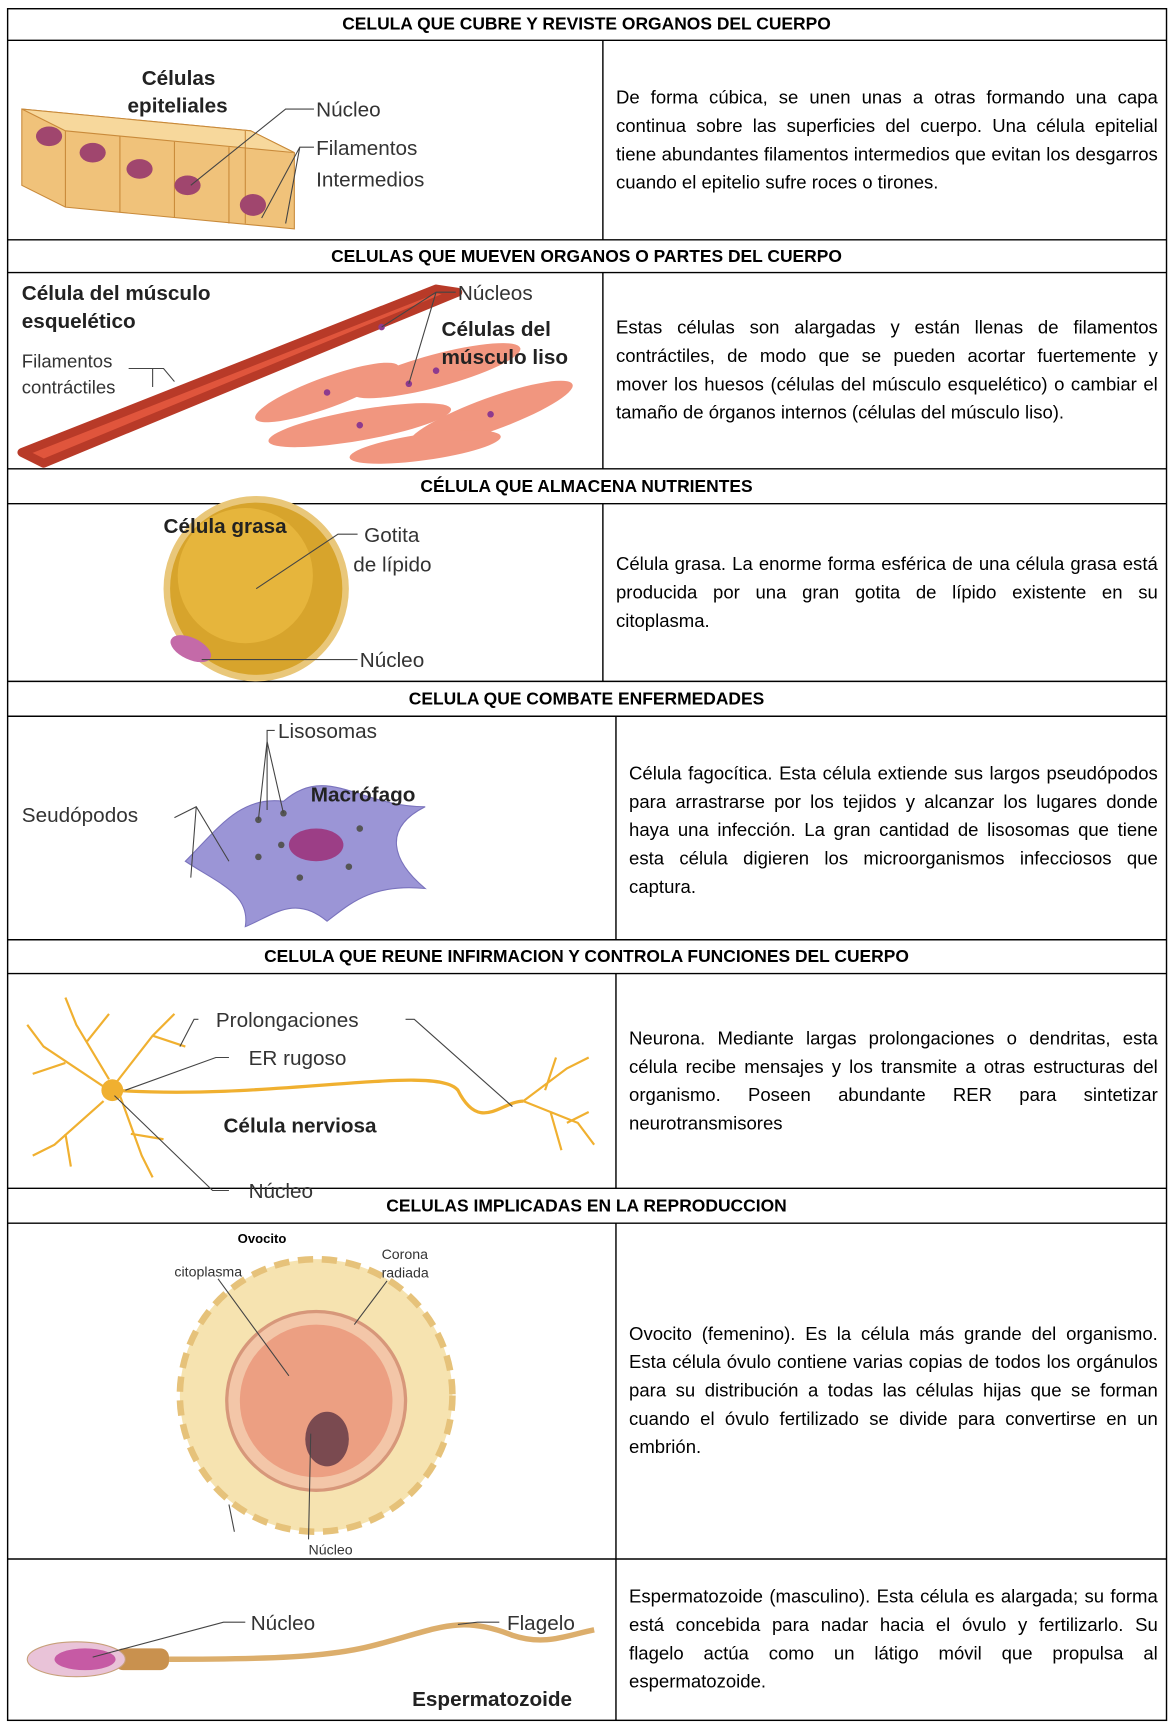 The height and width of the screenshot is (1723, 1172). Describe the element at coordinates (586, 485) in the screenshot. I see `section-title: CÉLULA QUE ALMACENA NUTRIENTES` at that location.